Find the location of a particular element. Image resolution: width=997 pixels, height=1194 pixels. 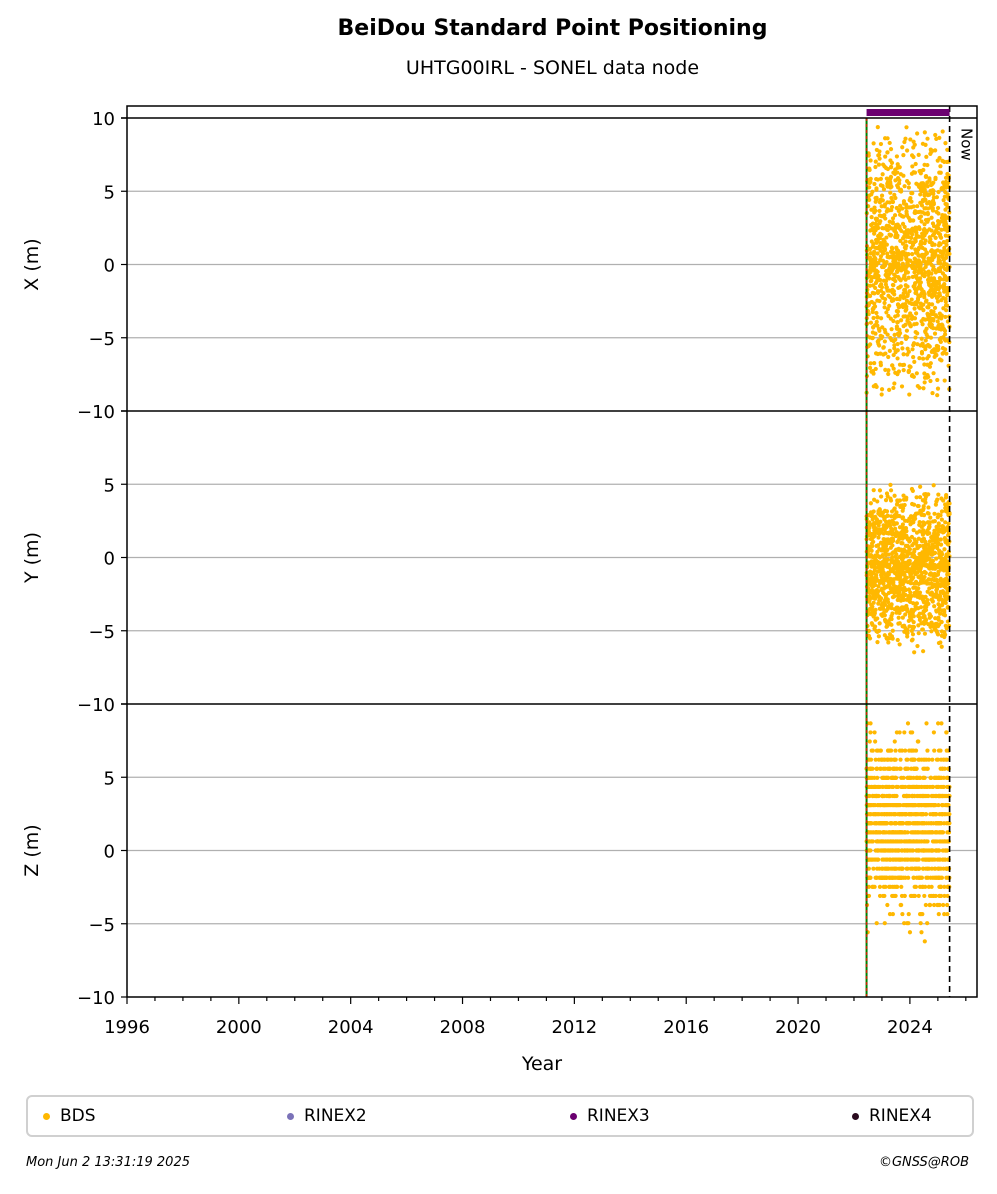

y-tick-label: 0 is located at coordinates (109, 559).